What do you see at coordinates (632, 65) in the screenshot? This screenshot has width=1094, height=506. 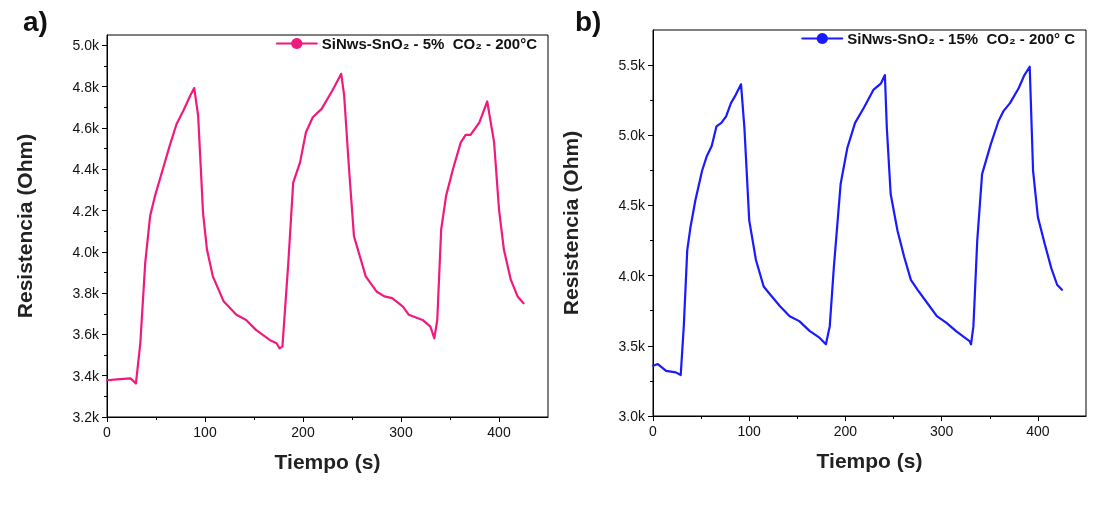 I see `y-tick-label: 5.5k` at bounding box center [632, 65].